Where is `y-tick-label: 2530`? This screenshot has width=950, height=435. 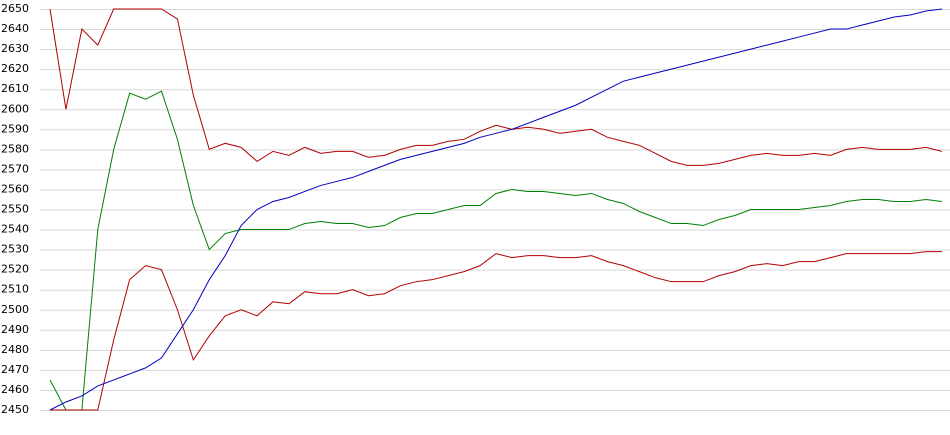 y-tick-label: 2530 is located at coordinates (15, 249).